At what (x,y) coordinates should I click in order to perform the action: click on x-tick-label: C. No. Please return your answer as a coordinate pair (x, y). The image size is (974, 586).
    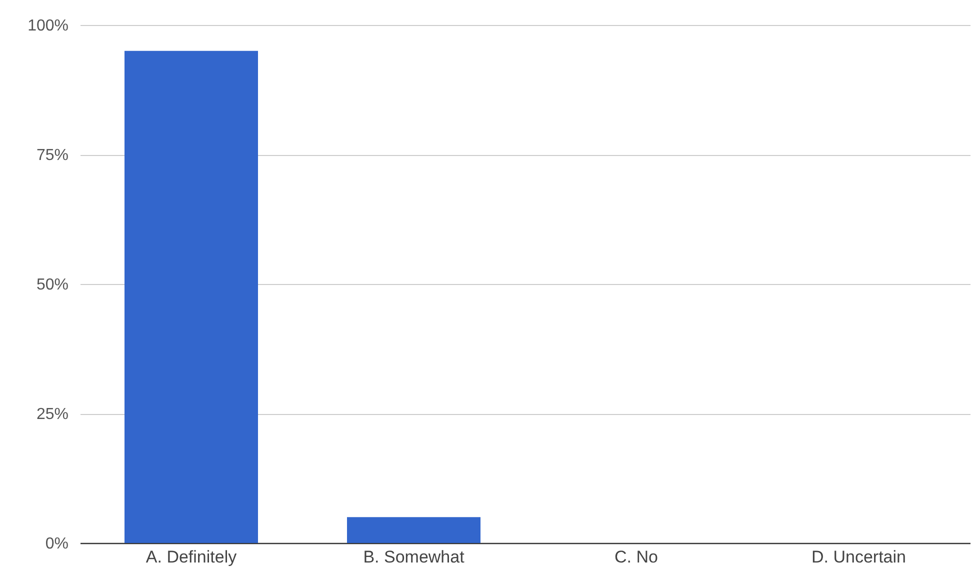
    Looking at the image, I should click on (636, 557).